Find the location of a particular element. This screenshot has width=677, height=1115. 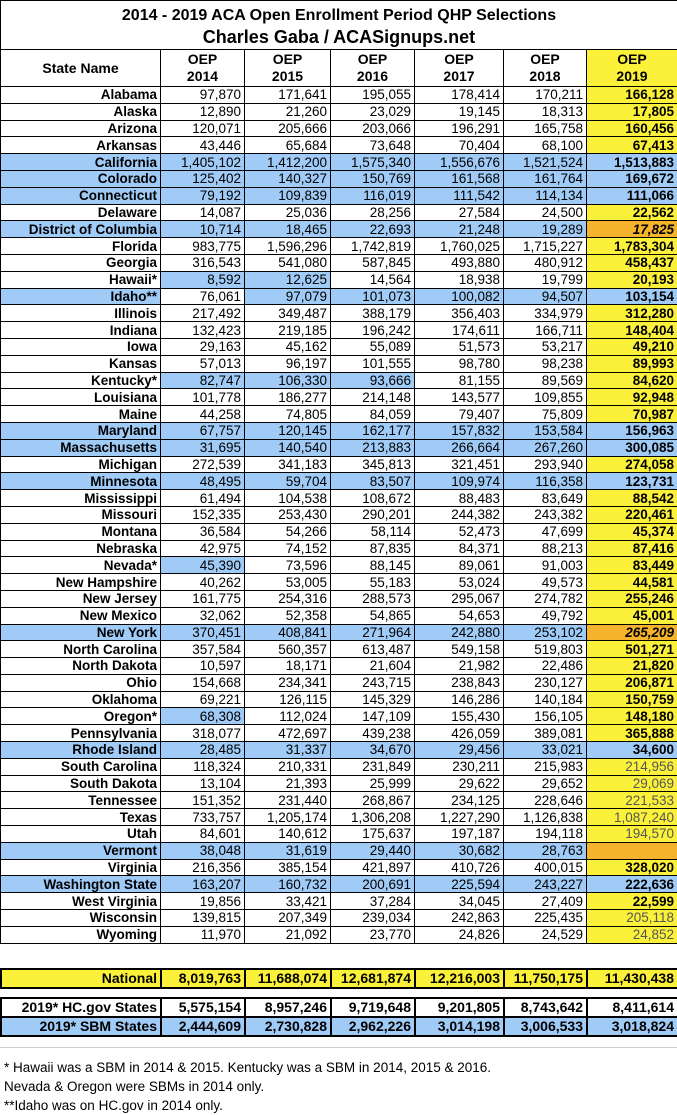

enrollment-cell: 8,592 is located at coordinates (203, 279).